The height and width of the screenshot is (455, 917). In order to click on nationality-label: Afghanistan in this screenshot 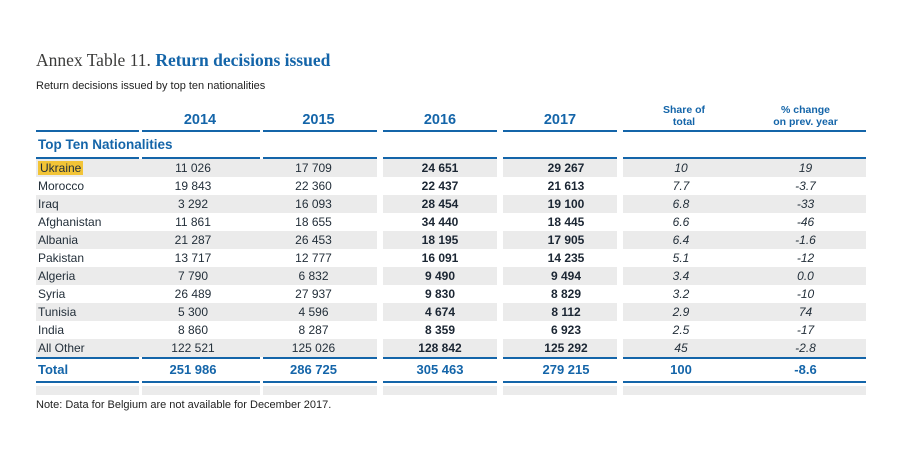, I will do `click(88, 222)`.